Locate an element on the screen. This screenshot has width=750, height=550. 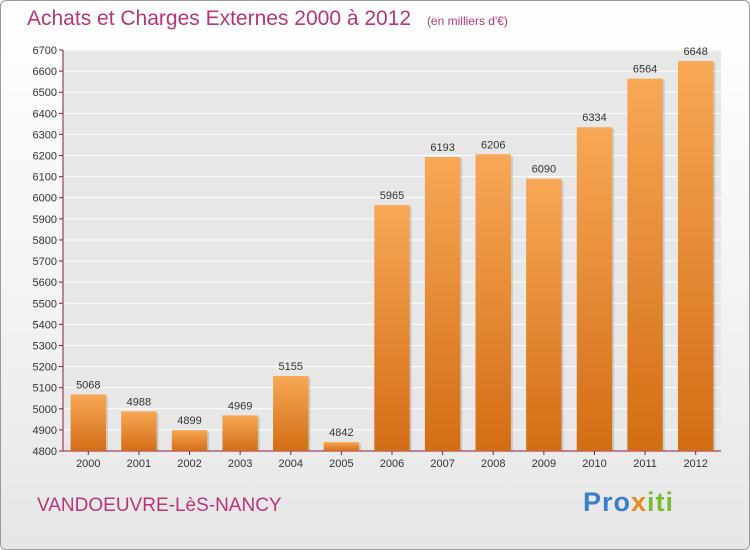
bar-value-label: 5965 is located at coordinates (392, 196).